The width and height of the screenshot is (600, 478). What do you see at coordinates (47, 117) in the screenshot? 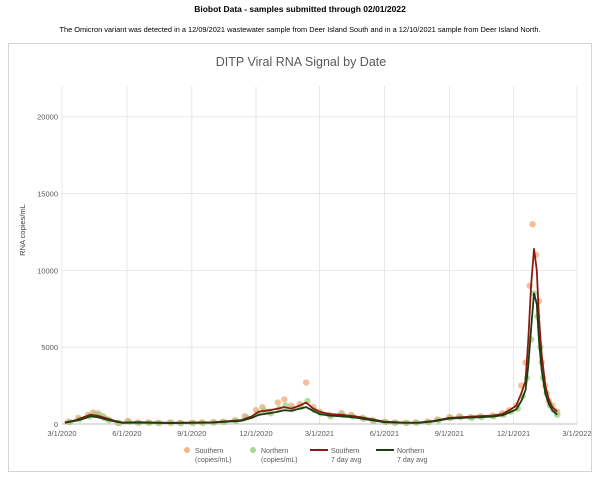
I see `y-tick-label: 20000` at bounding box center [47, 117].